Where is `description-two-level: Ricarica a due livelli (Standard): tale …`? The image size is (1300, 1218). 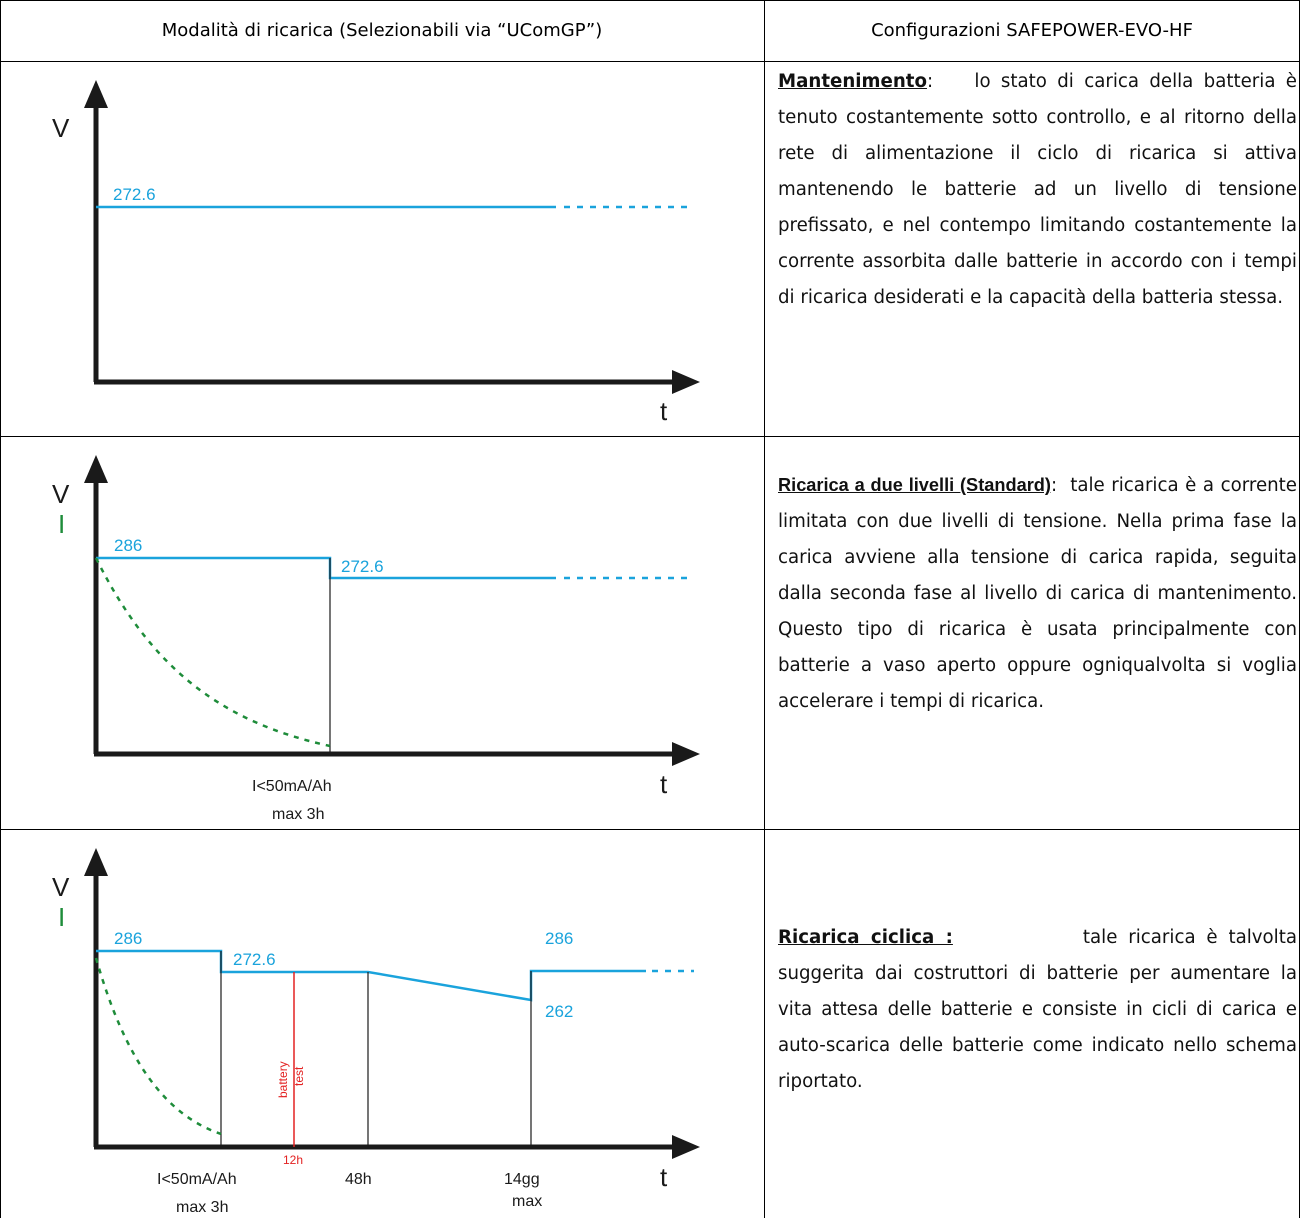 description-two-level: Ricarica a due livelli (Standard): tale … is located at coordinates (1037, 593).